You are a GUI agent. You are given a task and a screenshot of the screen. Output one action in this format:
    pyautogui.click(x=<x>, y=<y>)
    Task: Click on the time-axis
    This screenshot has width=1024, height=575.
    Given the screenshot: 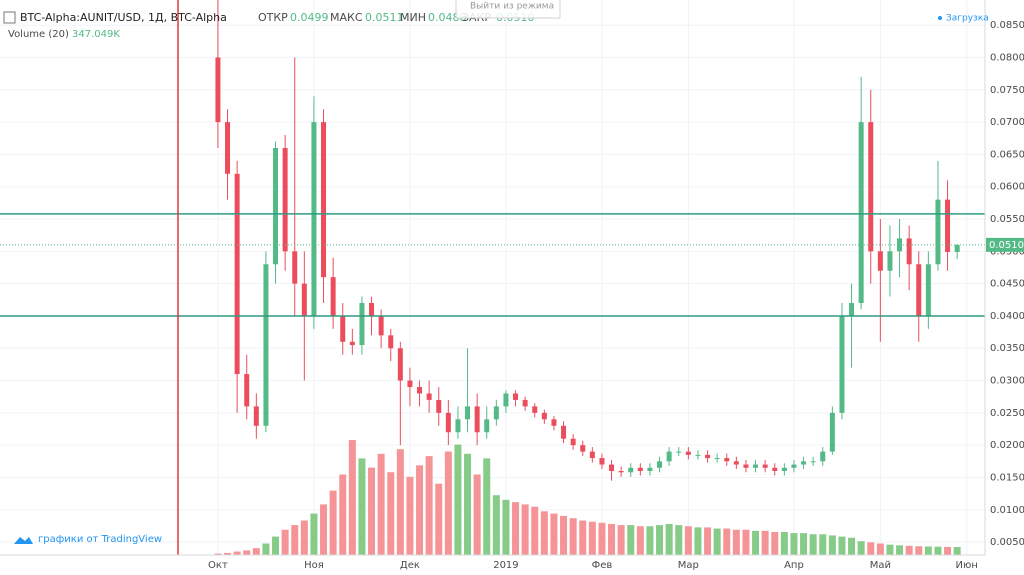 What is the action you would take?
    pyautogui.click(x=492, y=565)
    